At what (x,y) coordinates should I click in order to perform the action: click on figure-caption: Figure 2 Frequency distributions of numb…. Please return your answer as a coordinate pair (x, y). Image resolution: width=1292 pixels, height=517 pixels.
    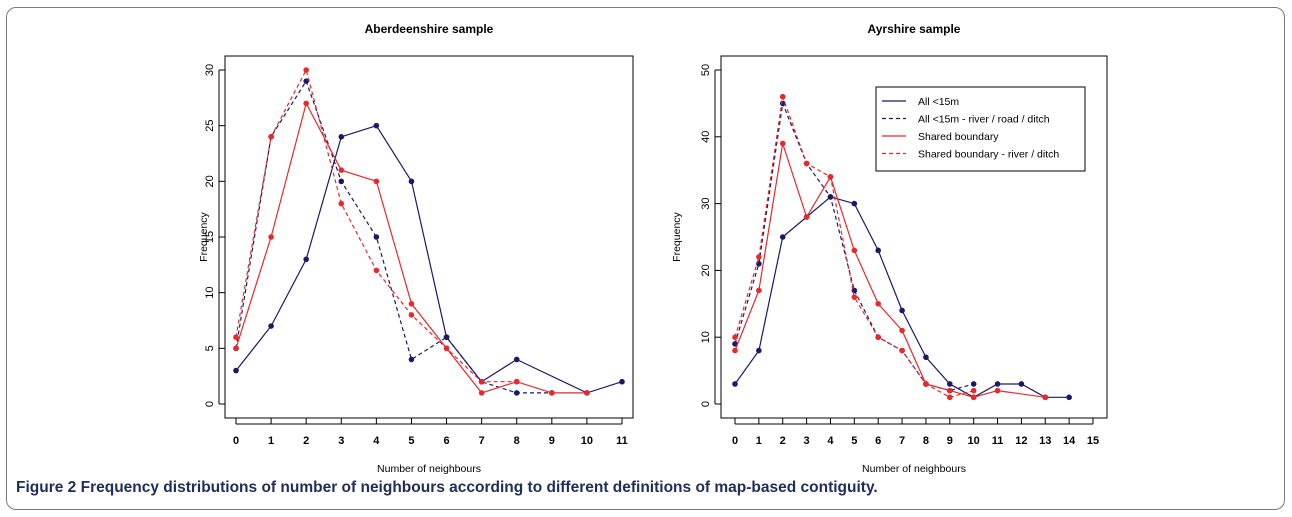
    Looking at the image, I should click on (447, 488).